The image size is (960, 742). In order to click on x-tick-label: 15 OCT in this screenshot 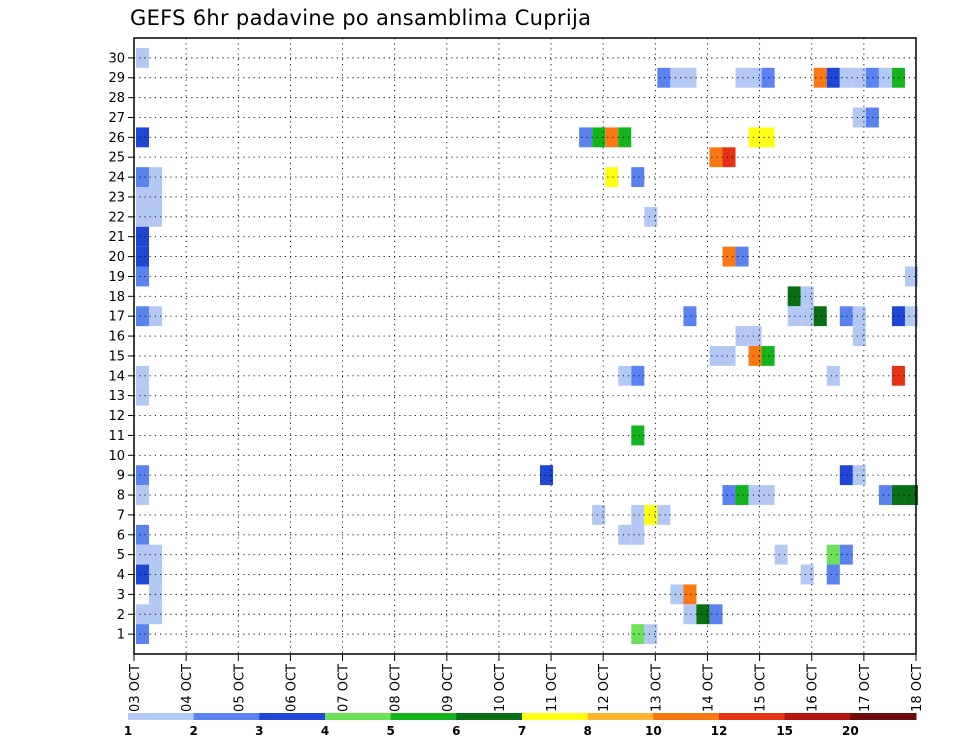, I will do `click(761, 688)`.